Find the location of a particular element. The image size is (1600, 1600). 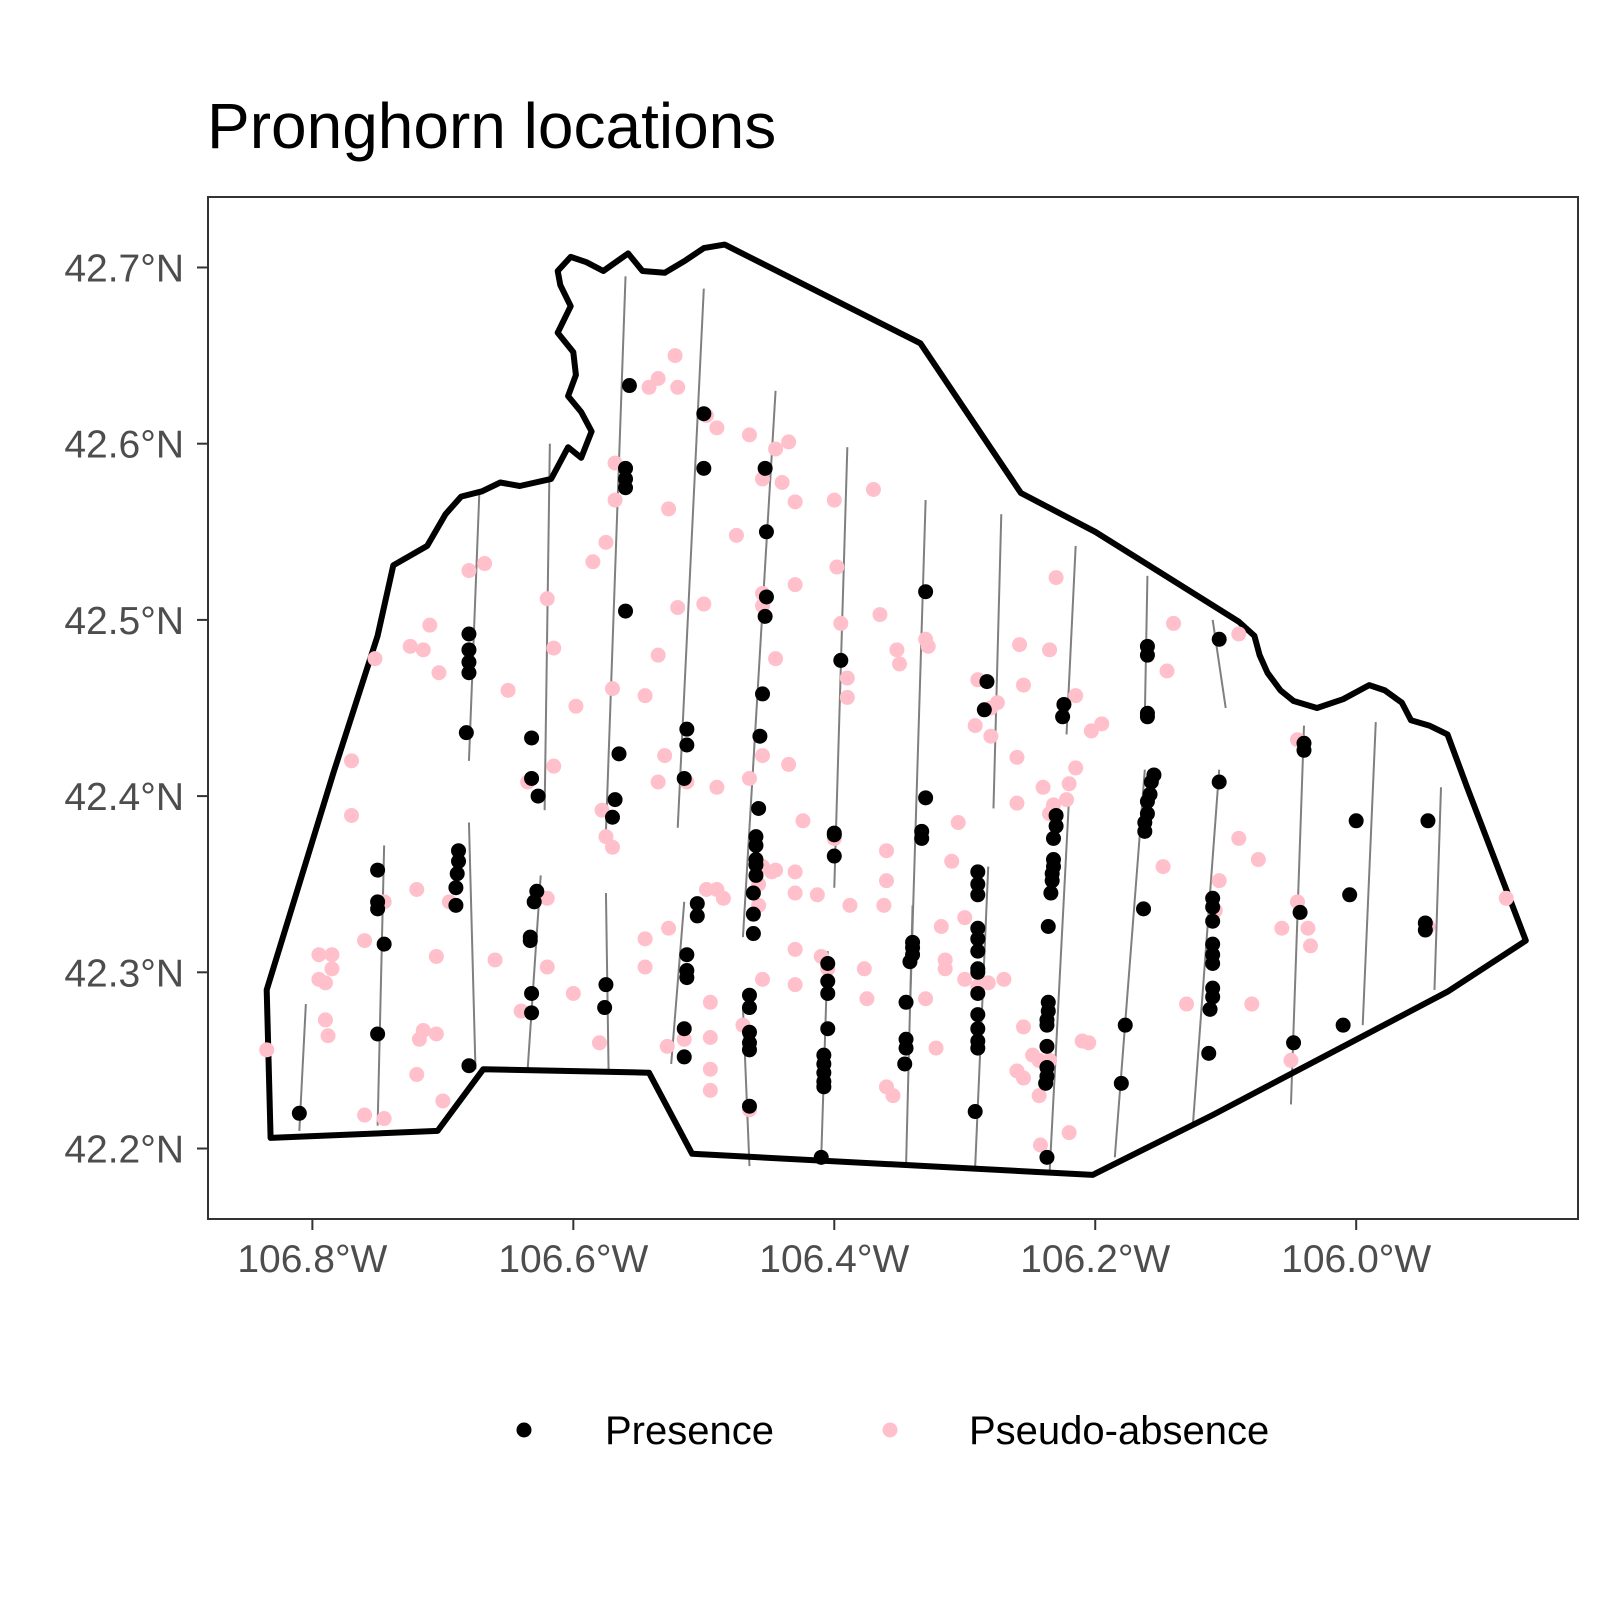

y-tick-label: 42.3°N is located at coordinates (124, 973).